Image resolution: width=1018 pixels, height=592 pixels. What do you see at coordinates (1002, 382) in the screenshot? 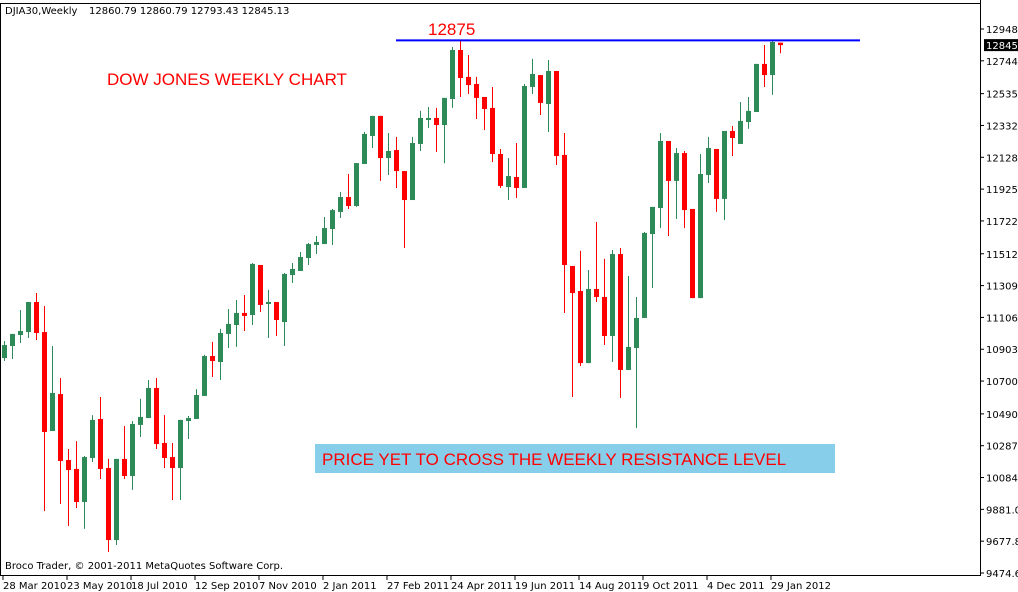
I see `y-tick-label: 10700.1` at bounding box center [1002, 382].